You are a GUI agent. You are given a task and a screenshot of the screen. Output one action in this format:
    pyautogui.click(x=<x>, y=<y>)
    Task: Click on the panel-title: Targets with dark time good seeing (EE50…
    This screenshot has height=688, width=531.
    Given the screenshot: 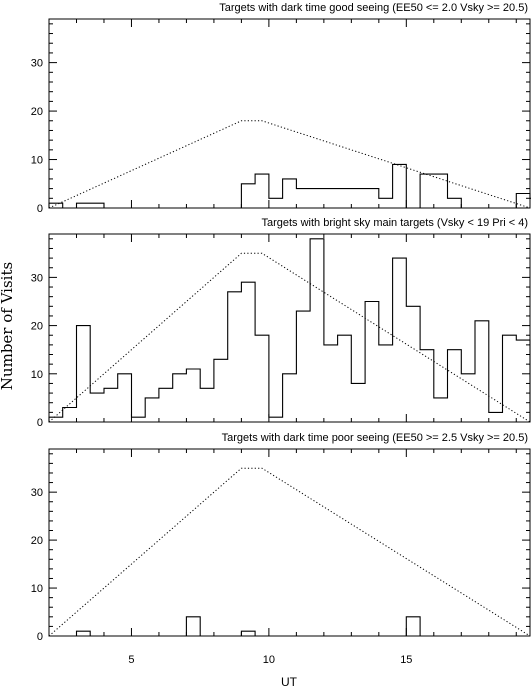 What is the action you would take?
    pyautogui.click(x=373, y=8)
    